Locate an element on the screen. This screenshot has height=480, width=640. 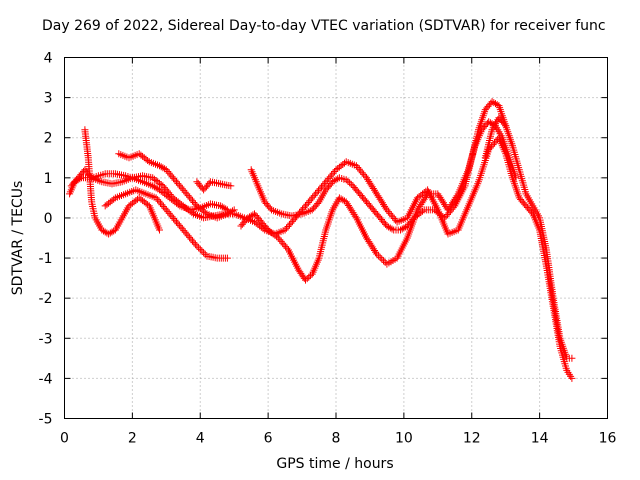
x-axis-label: GPS time / hours is located at coordinates (335, 464).